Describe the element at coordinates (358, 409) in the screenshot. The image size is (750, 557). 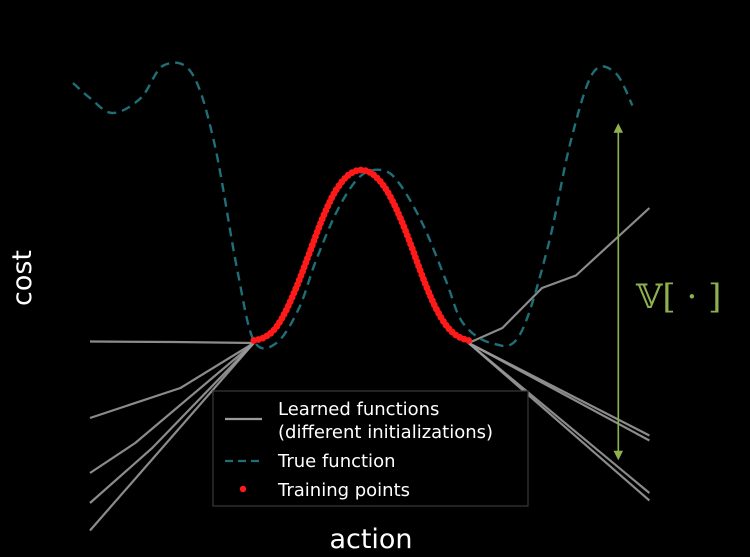
I see `legend-label-learned: Learned functions` at that location.